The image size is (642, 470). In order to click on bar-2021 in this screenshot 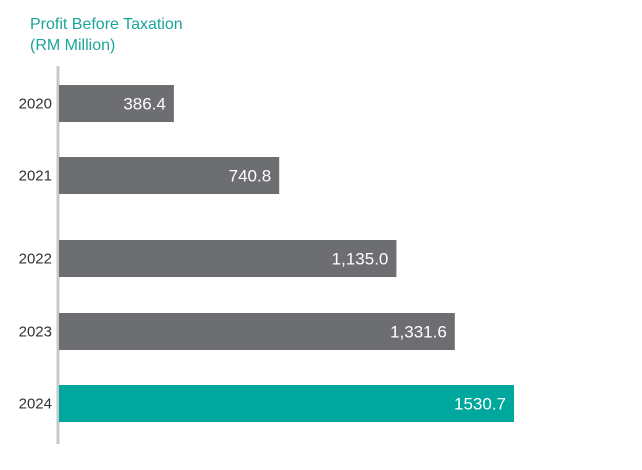, I will do `click(169, 175)`.